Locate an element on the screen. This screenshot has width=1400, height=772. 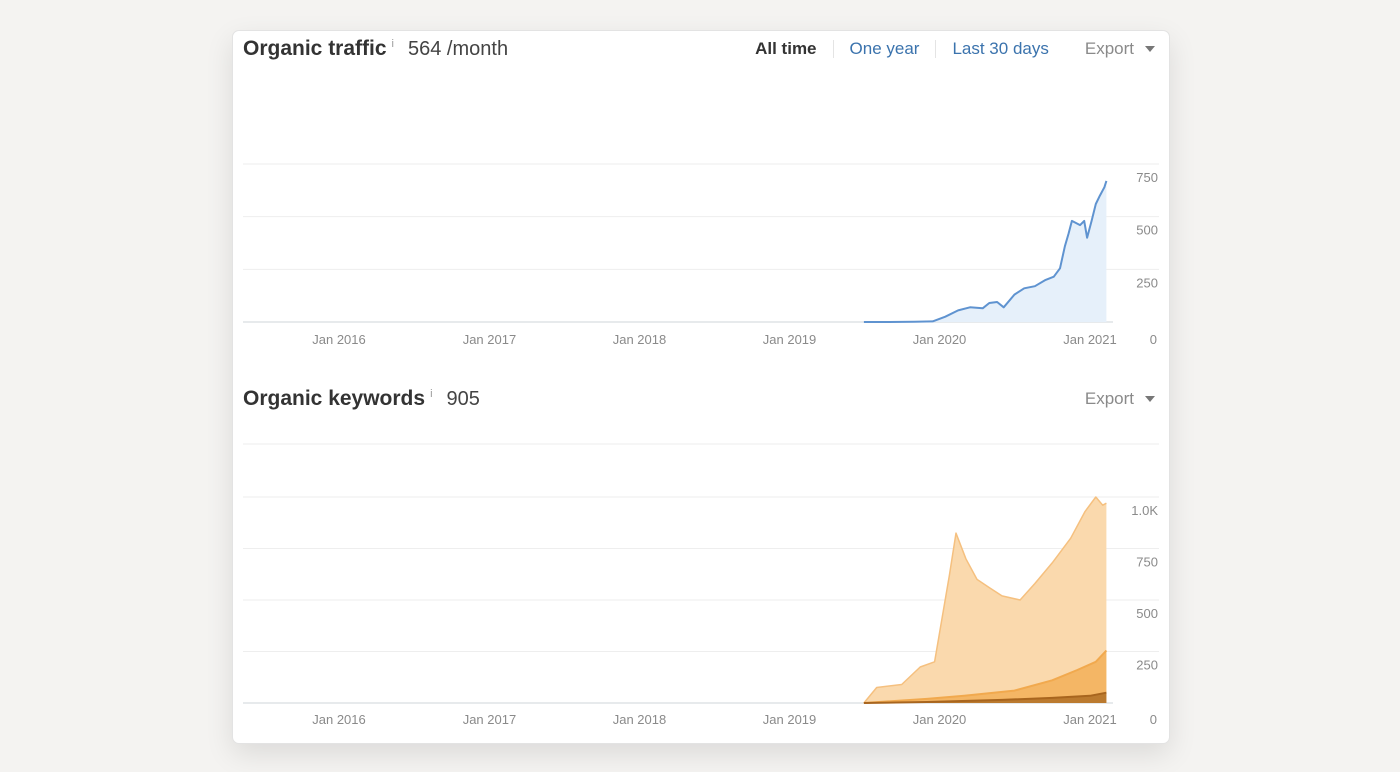
keywords-header: Organic keywords i 905 Export is located at coordinates (699, 399).